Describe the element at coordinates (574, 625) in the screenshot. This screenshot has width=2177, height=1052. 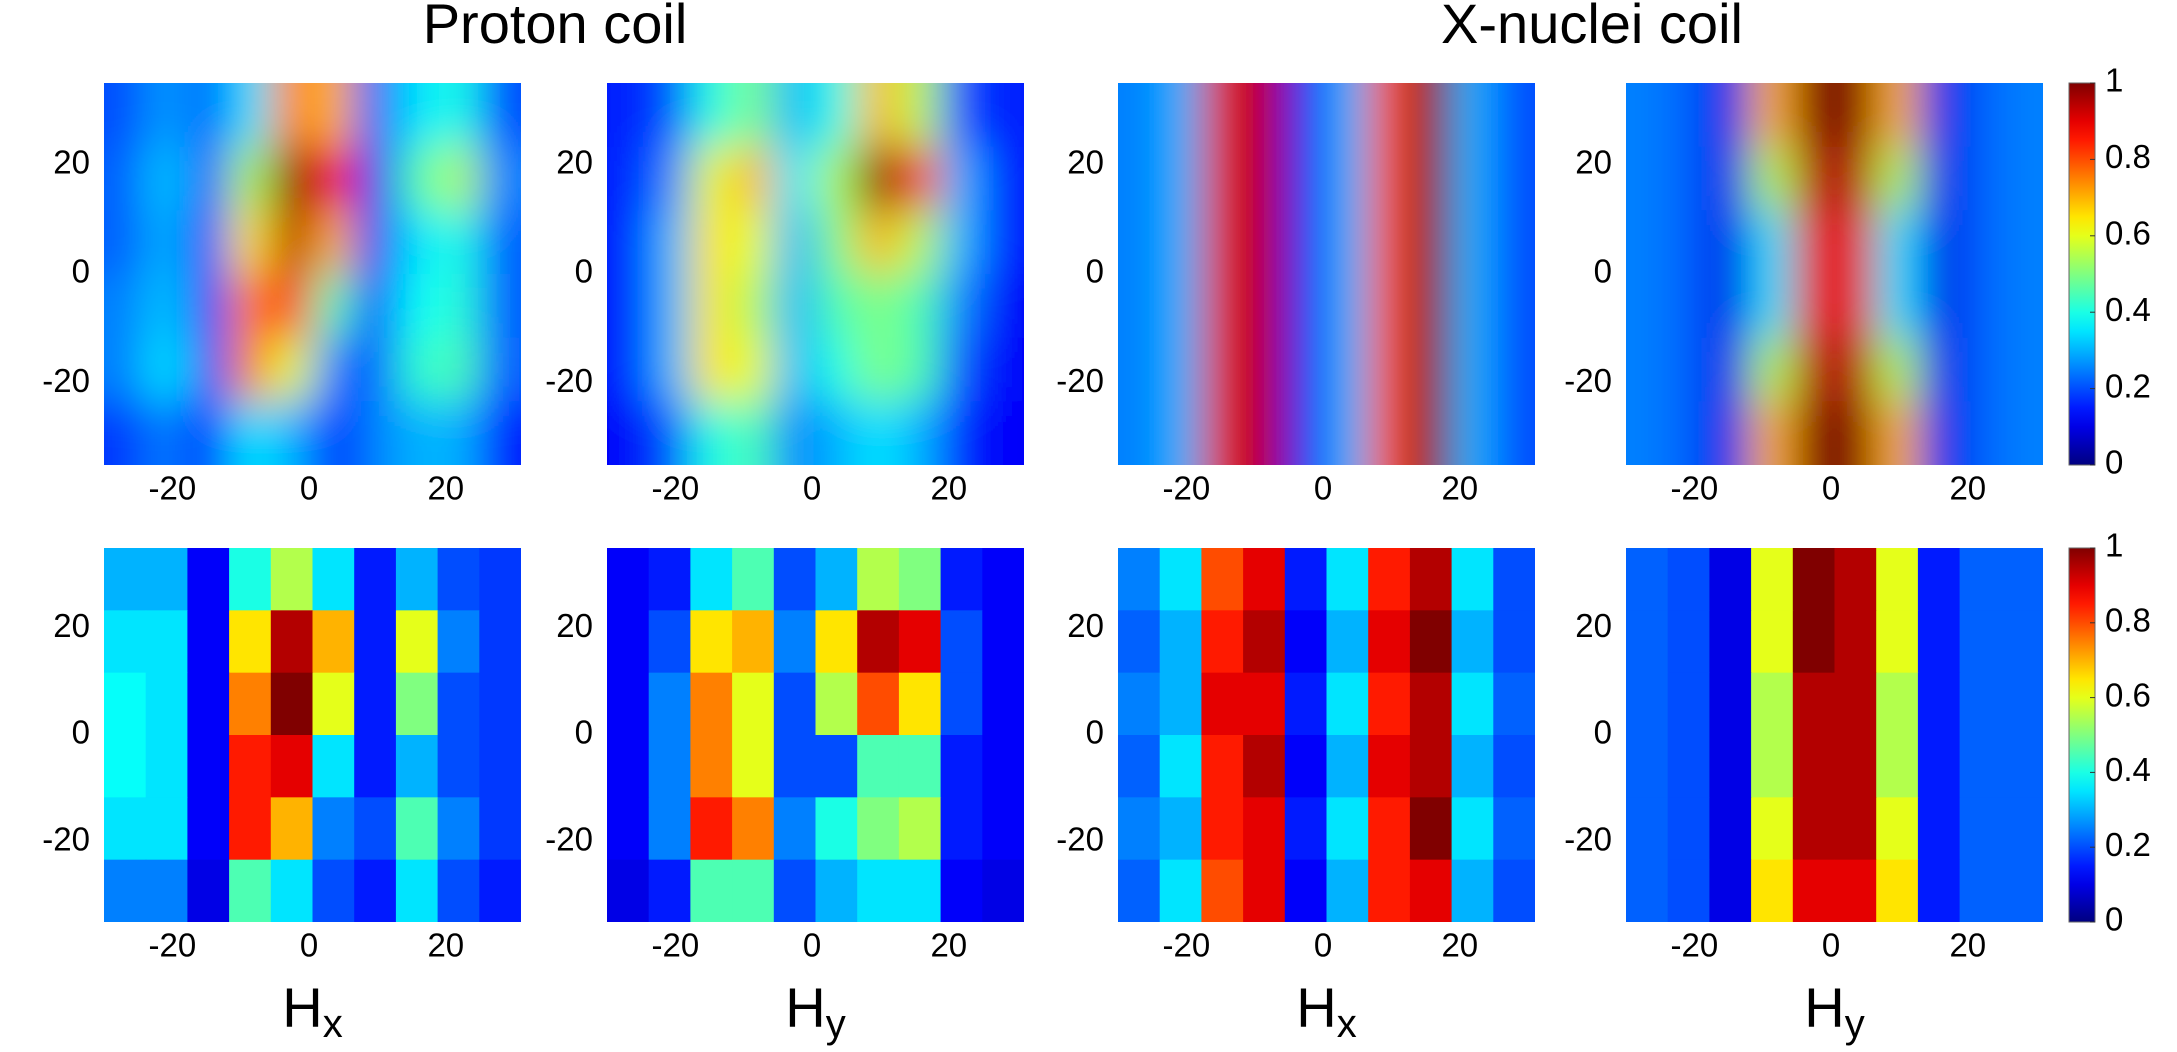
I see `y-tick-label: 20` at that location.